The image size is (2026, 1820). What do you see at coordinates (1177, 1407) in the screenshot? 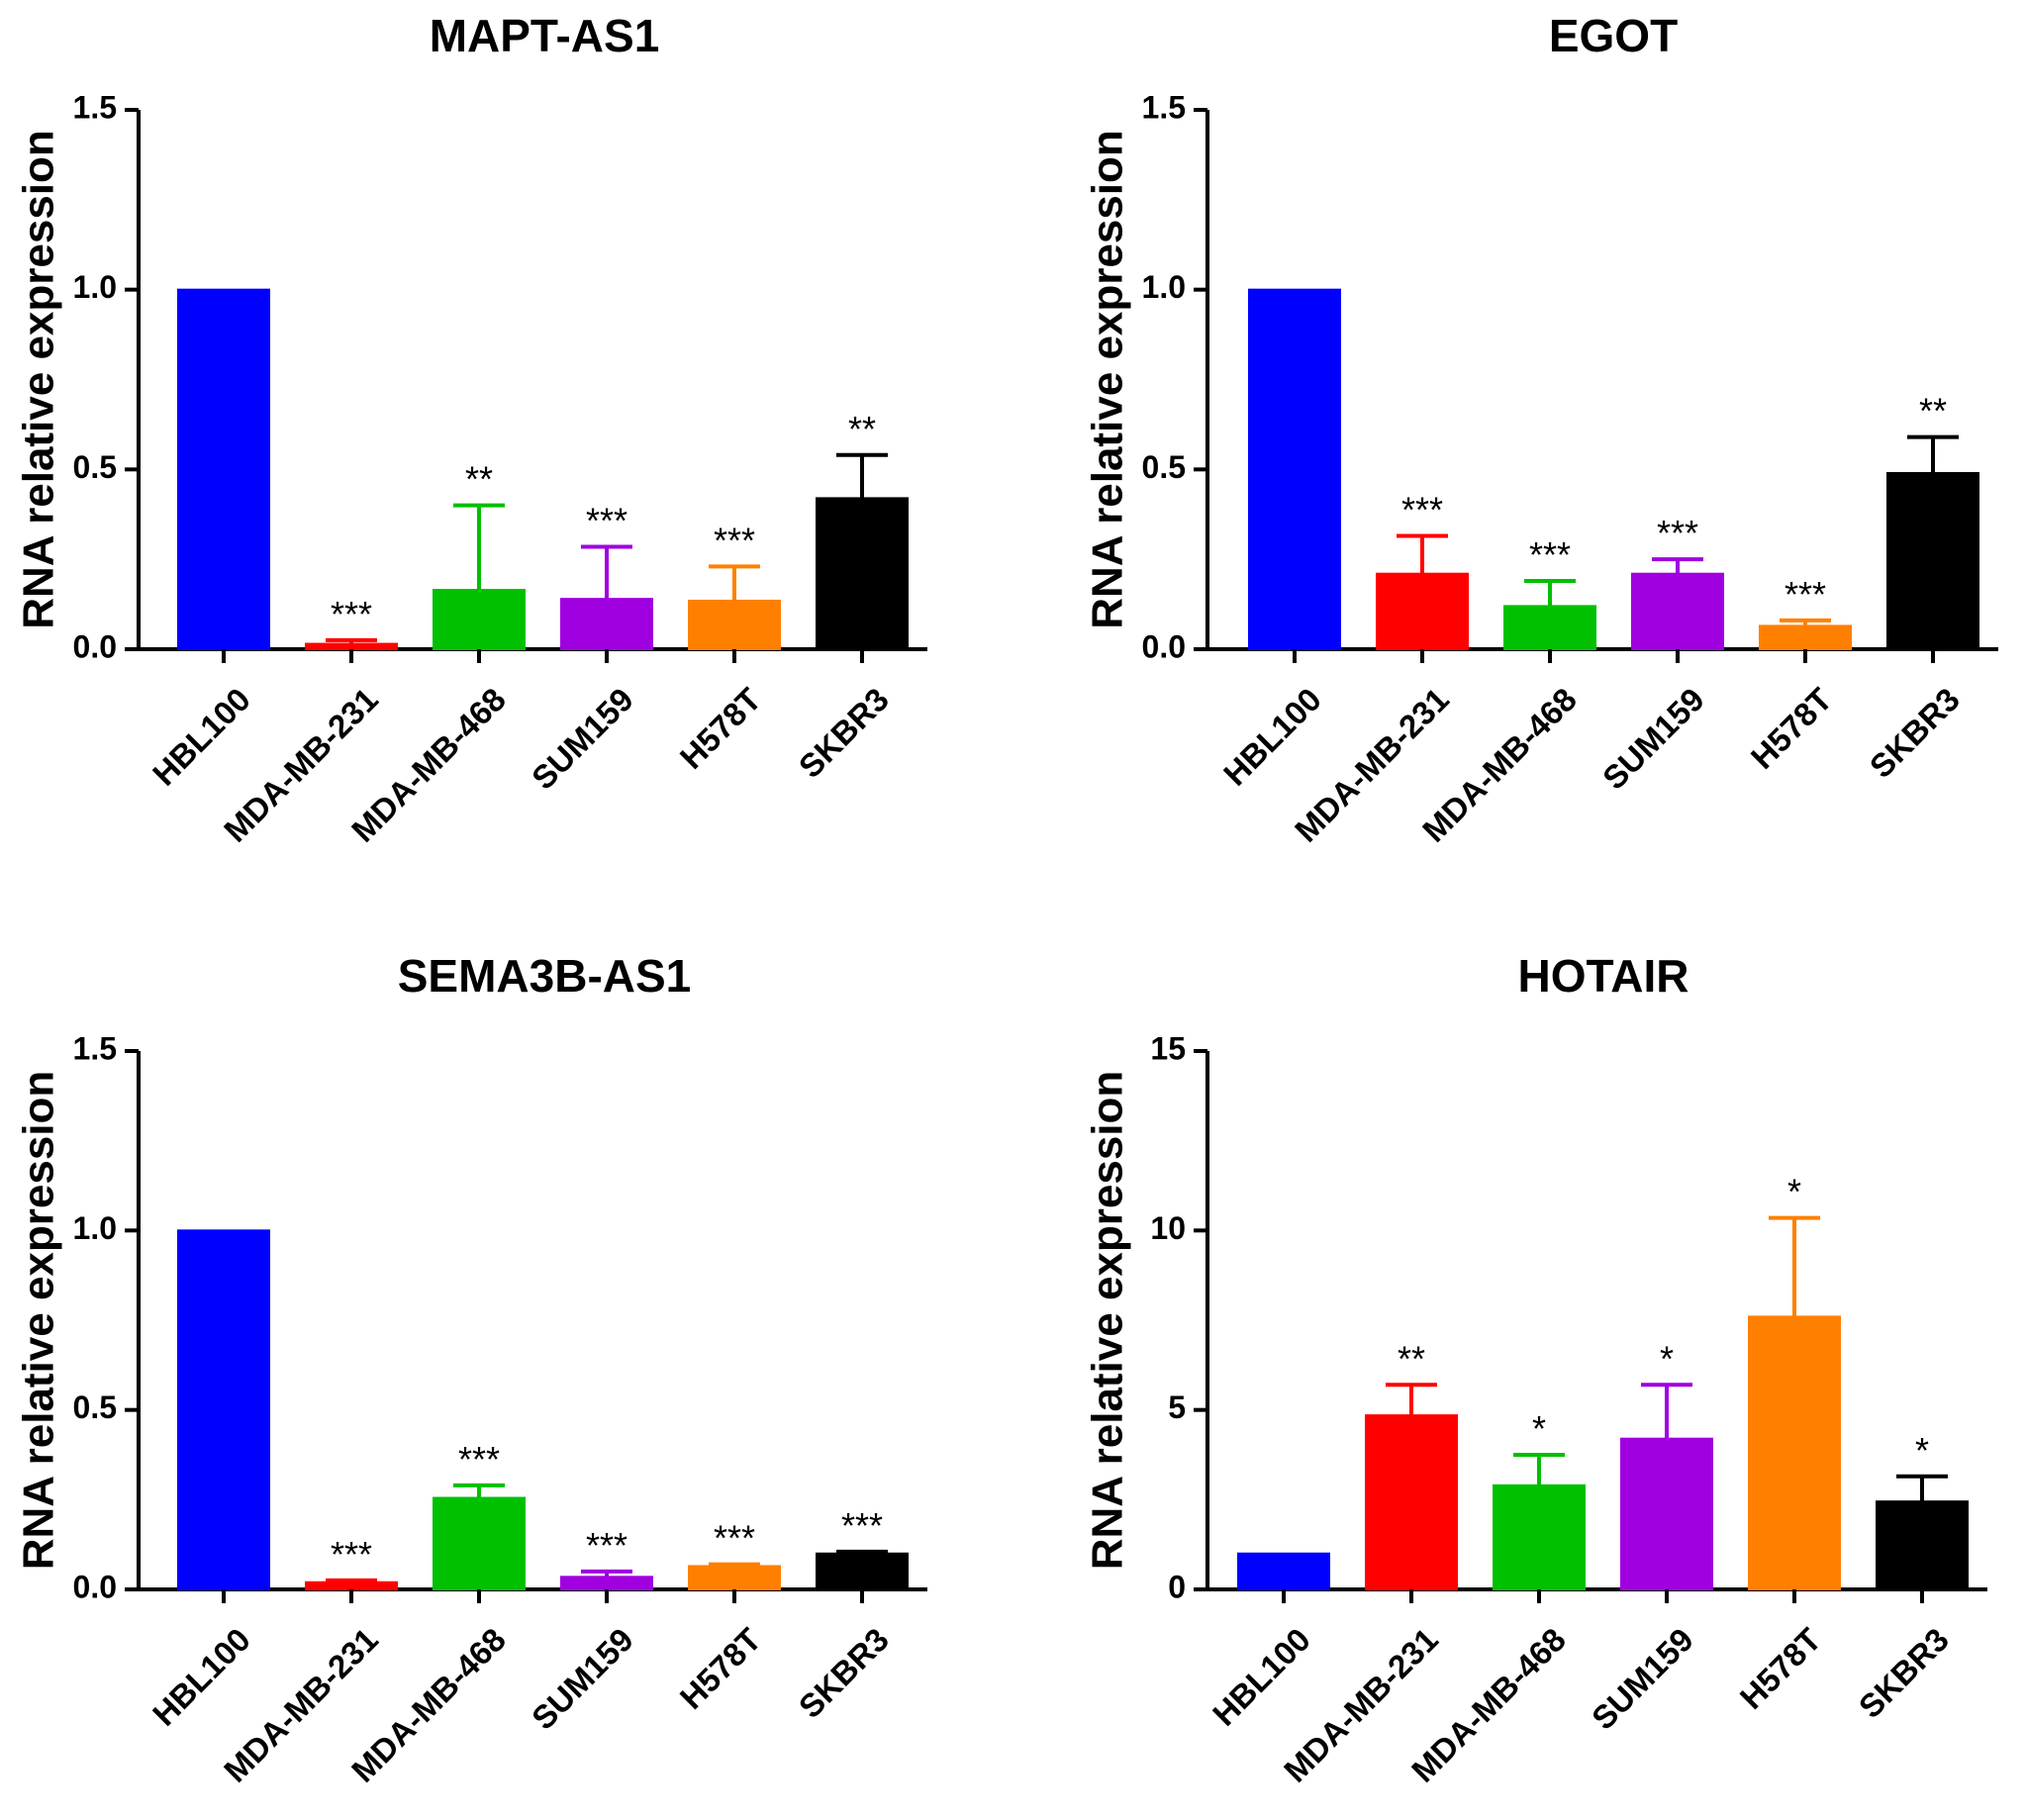
I see `y-tick-label: 5` at bounding box center [1177, 1407].